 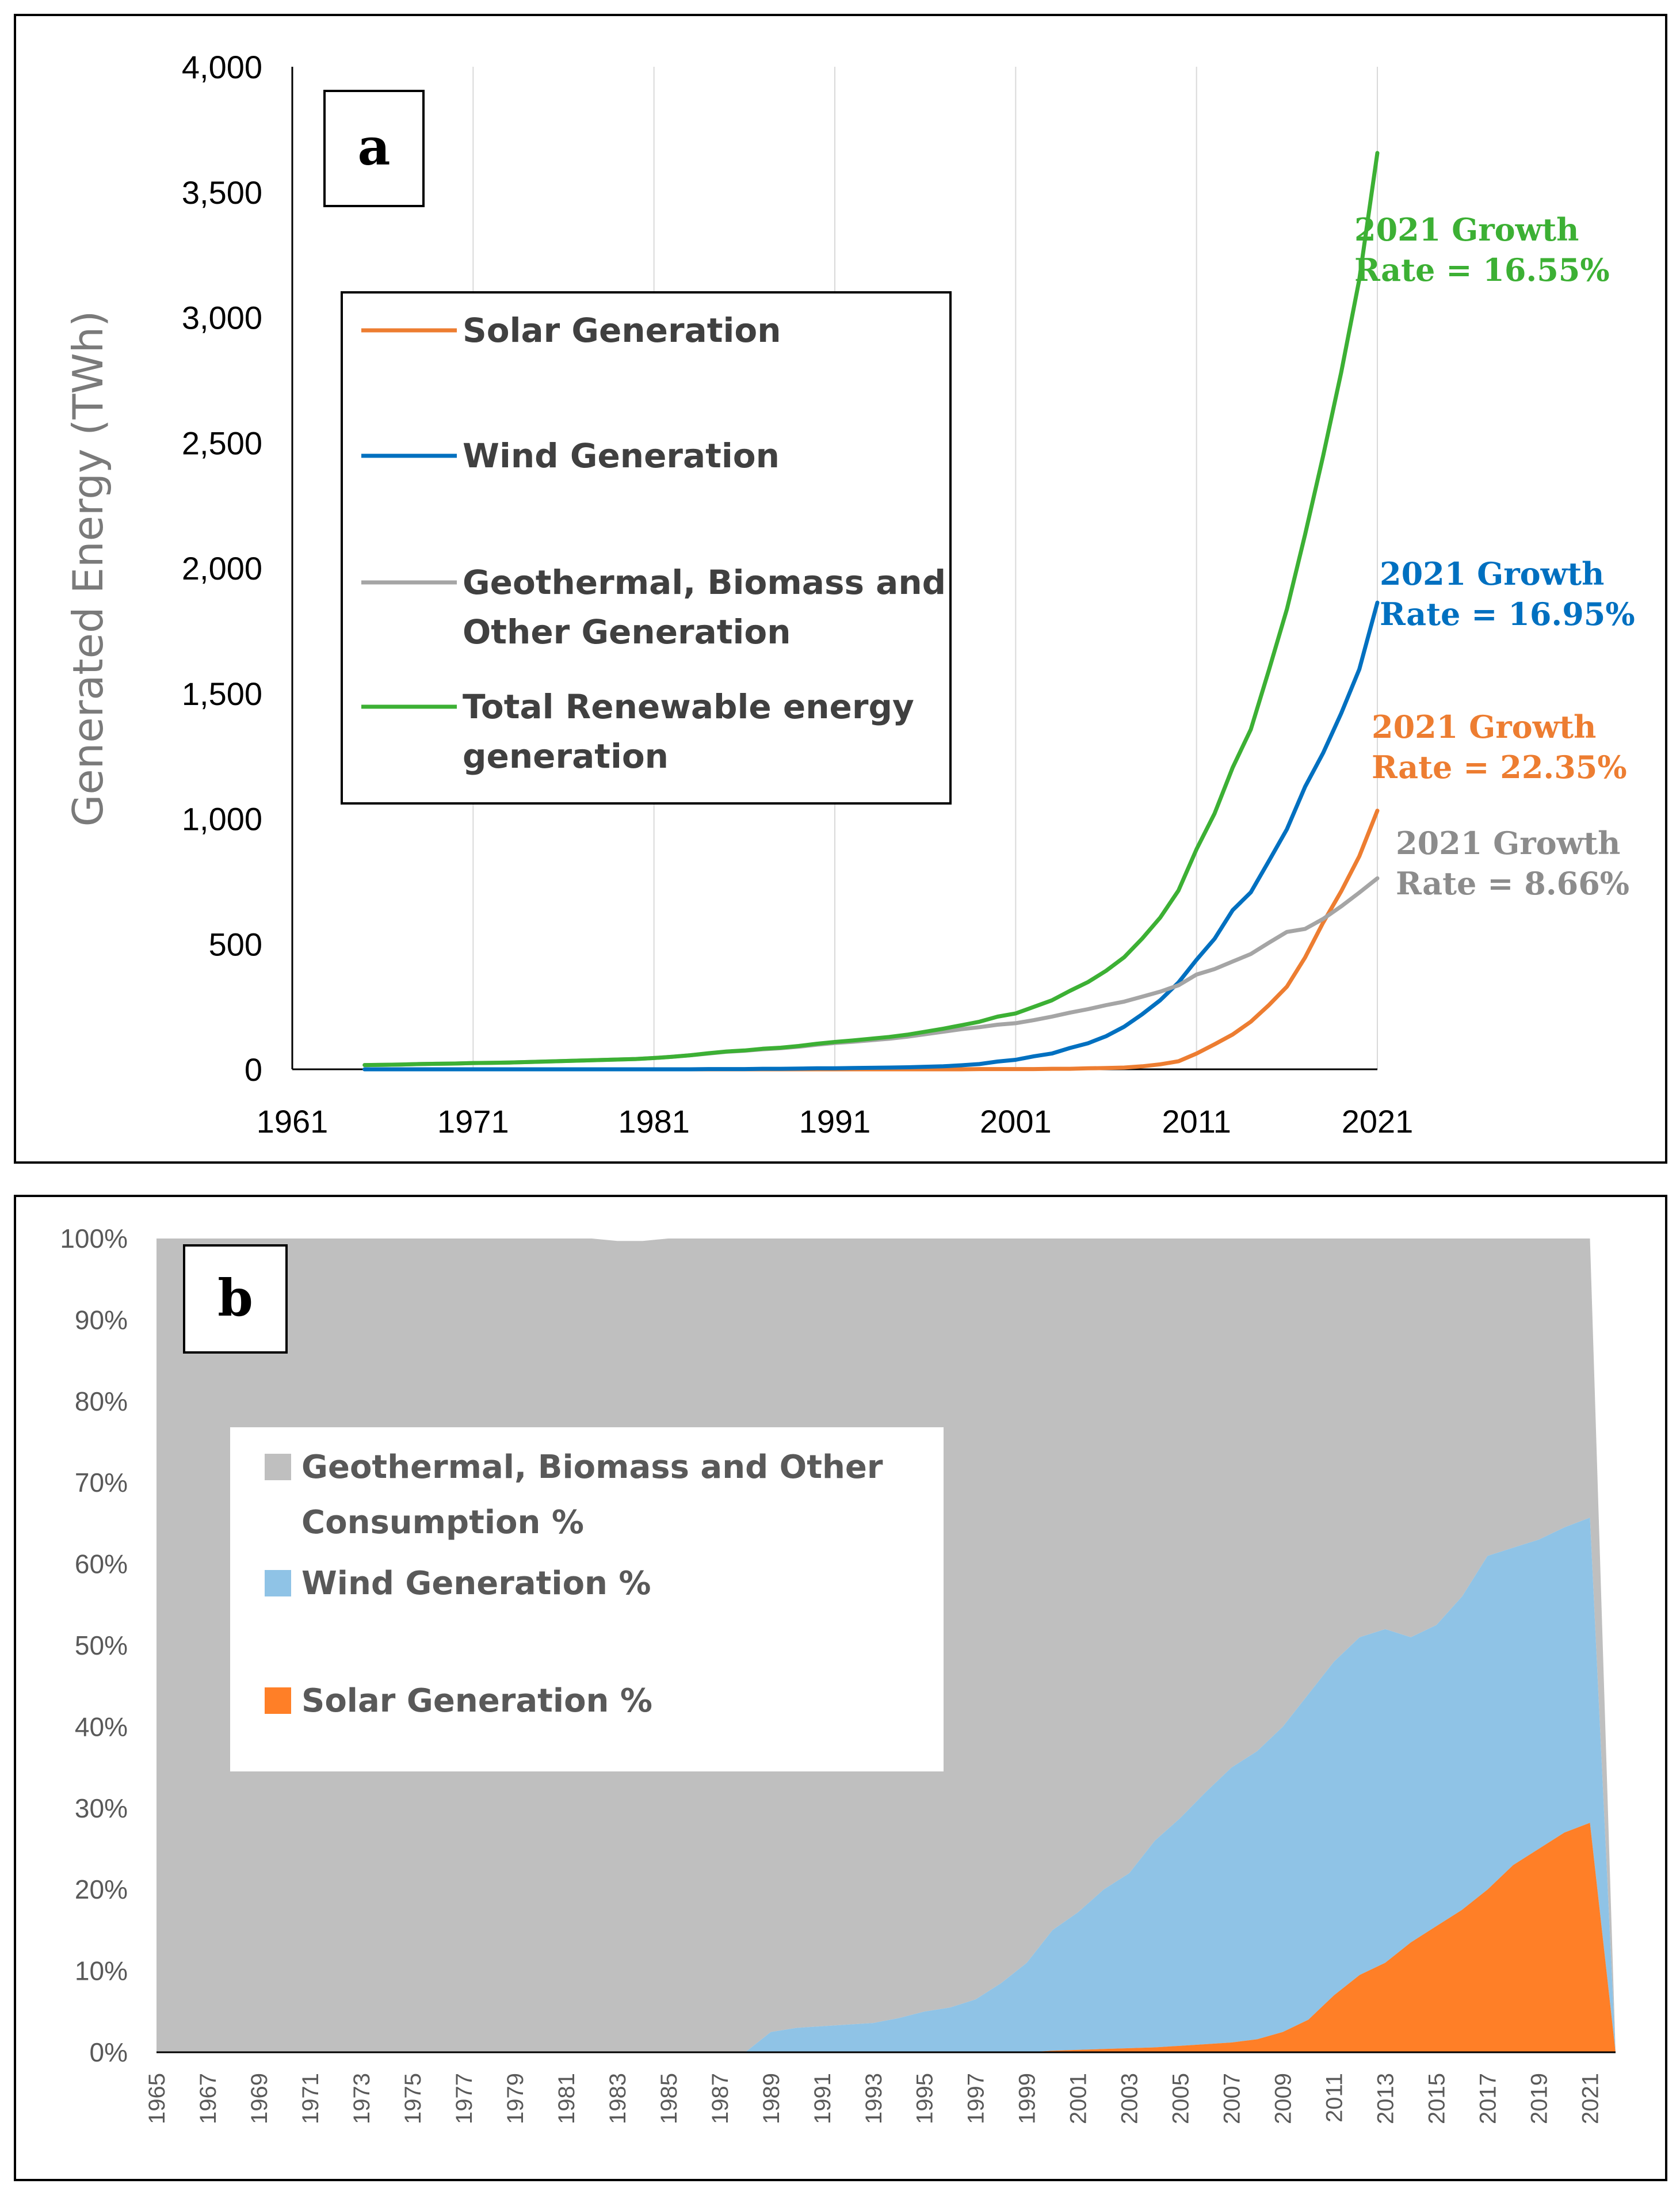 I want to click on b-x-tick-label: 2015, so click(x=1437, y=2098).